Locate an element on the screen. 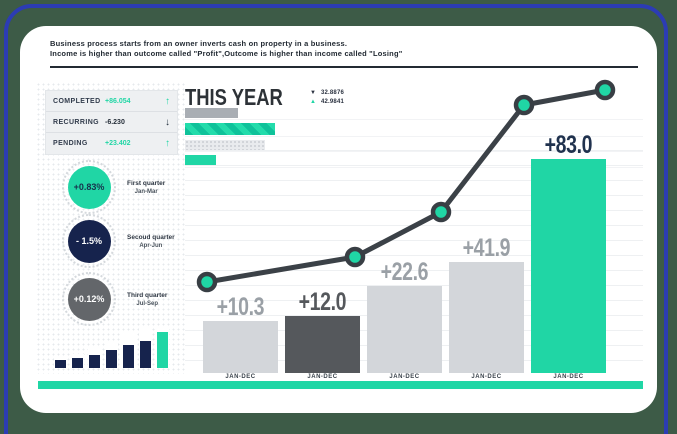  quarter-badge-q3: +0.12% Third quarter Jul-Sep is located at coordinates (114, 299).